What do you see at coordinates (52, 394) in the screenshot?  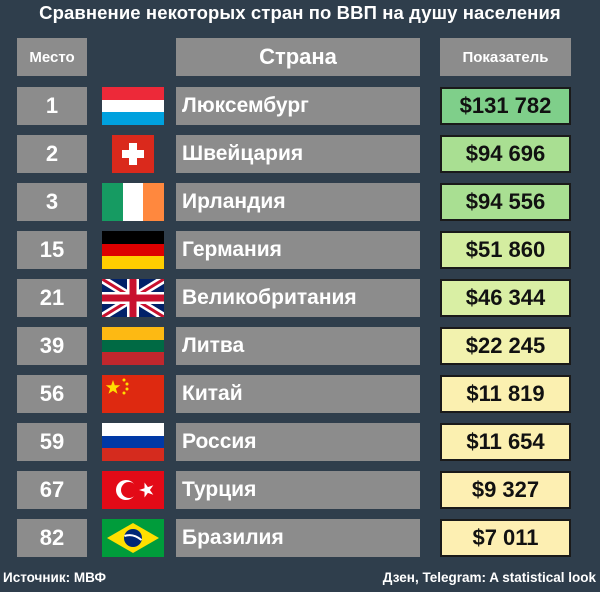 I see `rank-cell: 56` at bounding box center [52, 394].